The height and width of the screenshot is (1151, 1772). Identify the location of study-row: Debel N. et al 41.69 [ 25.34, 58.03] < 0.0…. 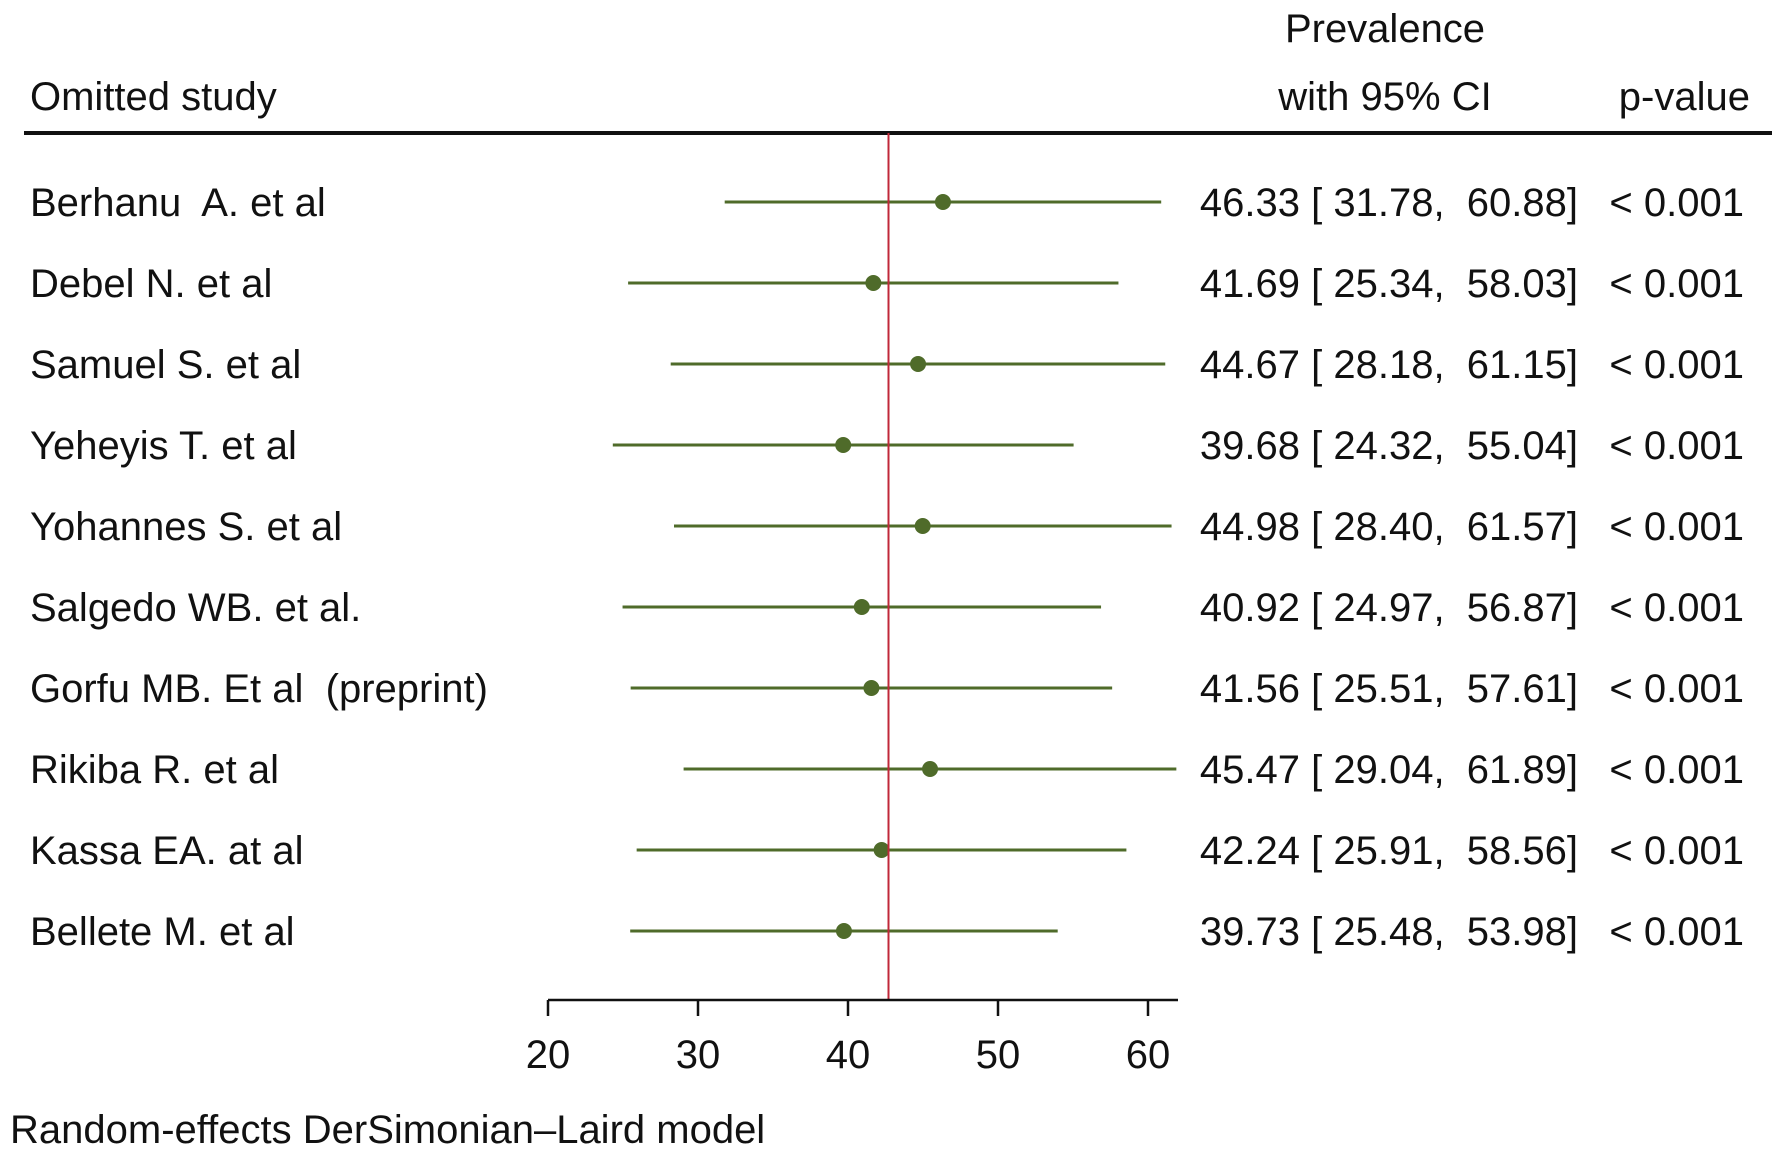
(887, 284).